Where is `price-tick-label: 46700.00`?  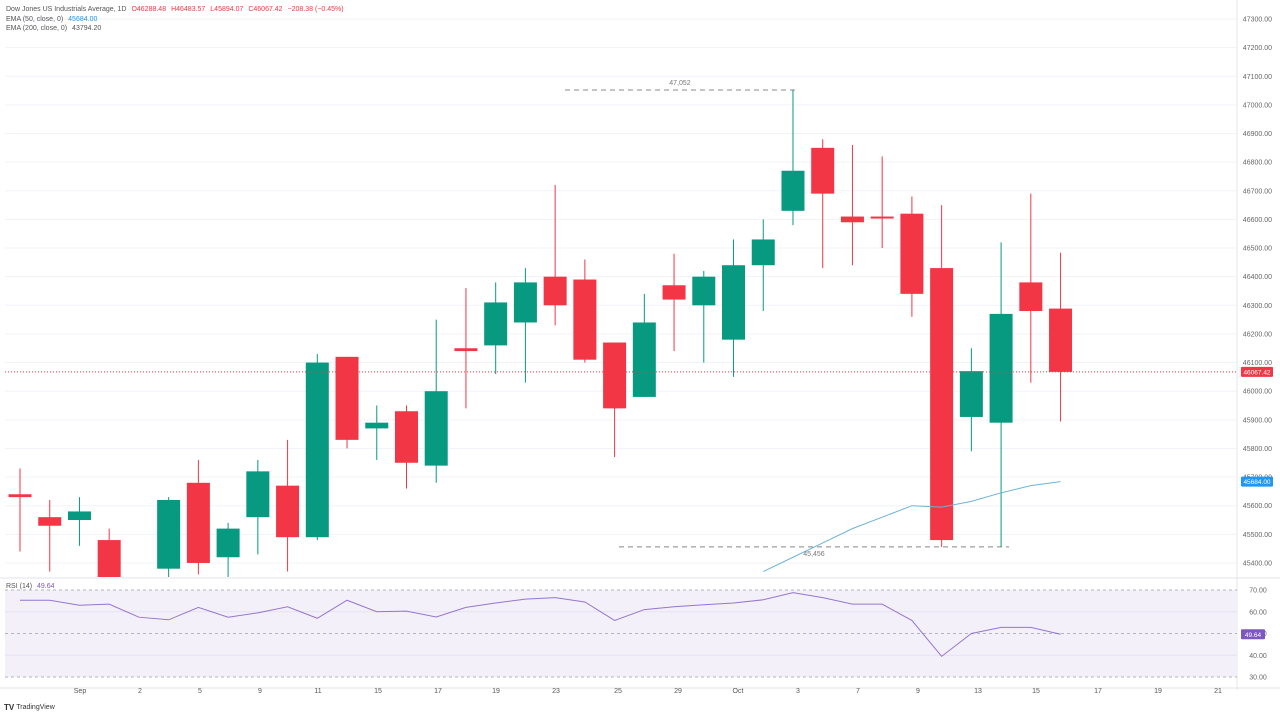
price-tick-label: 46700.00 is located at coordinates (1257, 191).